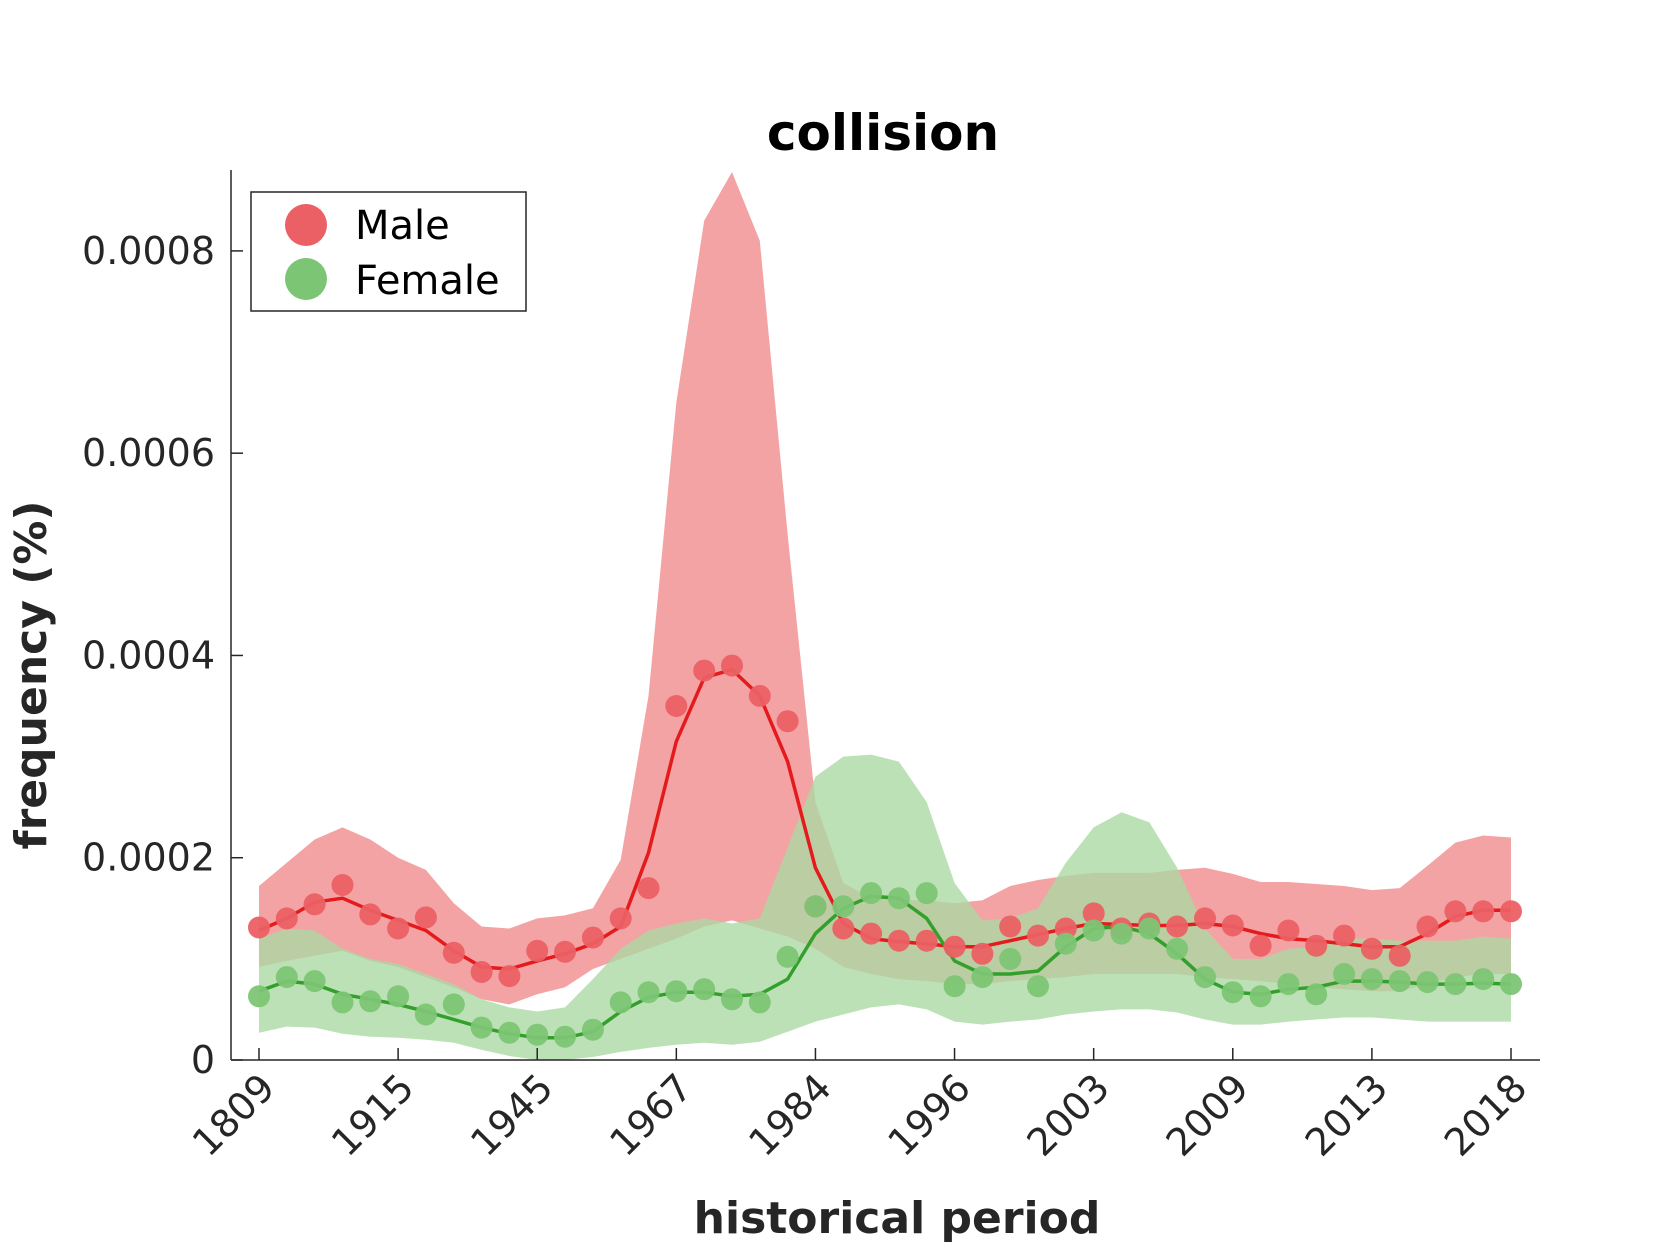 The height and width of the screenshot is (1260, 1680). I want to click on x-tick-label: 1915, so click(373, 1115).